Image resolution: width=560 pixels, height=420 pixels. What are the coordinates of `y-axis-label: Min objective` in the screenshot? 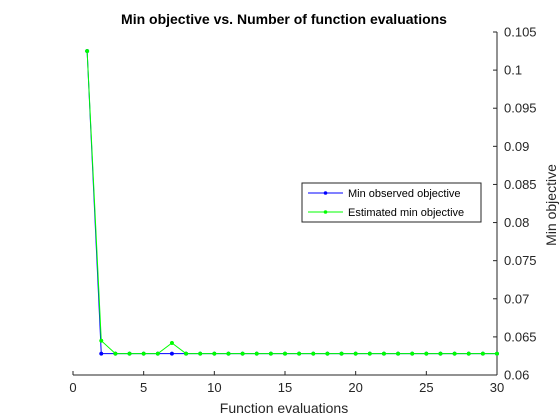 It's located at (551, 205).